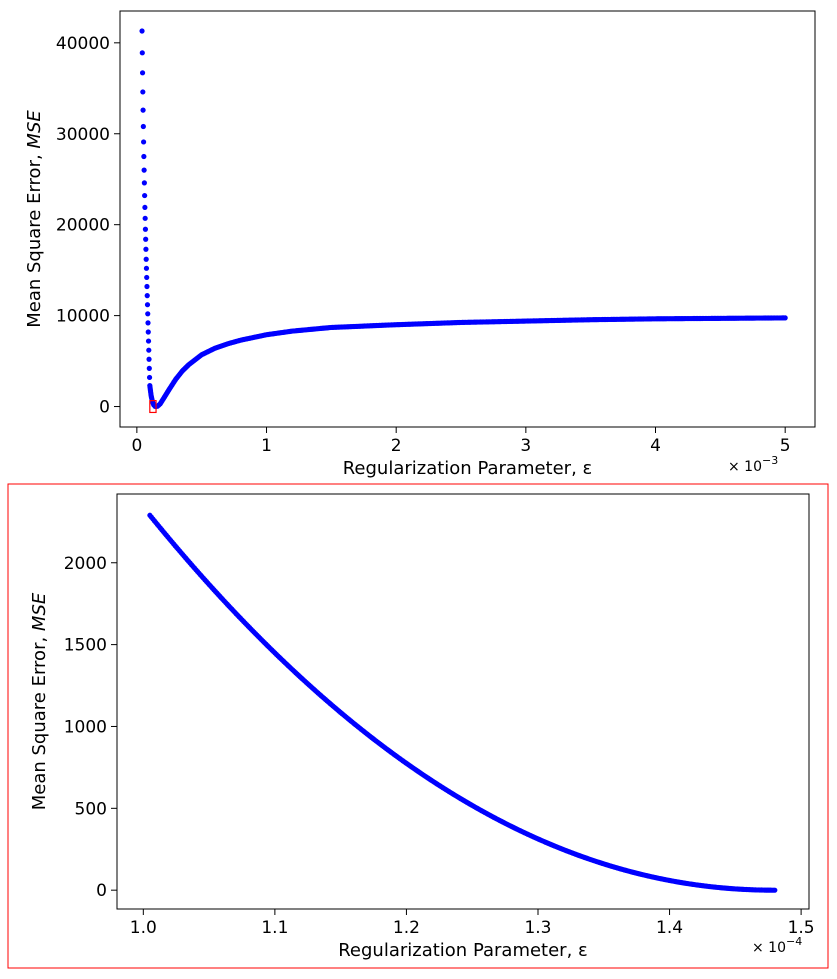 Image resolution: width=837 pixels, height=979 pixels. I want to click on x-tick-label: 1, so click(266, 446).